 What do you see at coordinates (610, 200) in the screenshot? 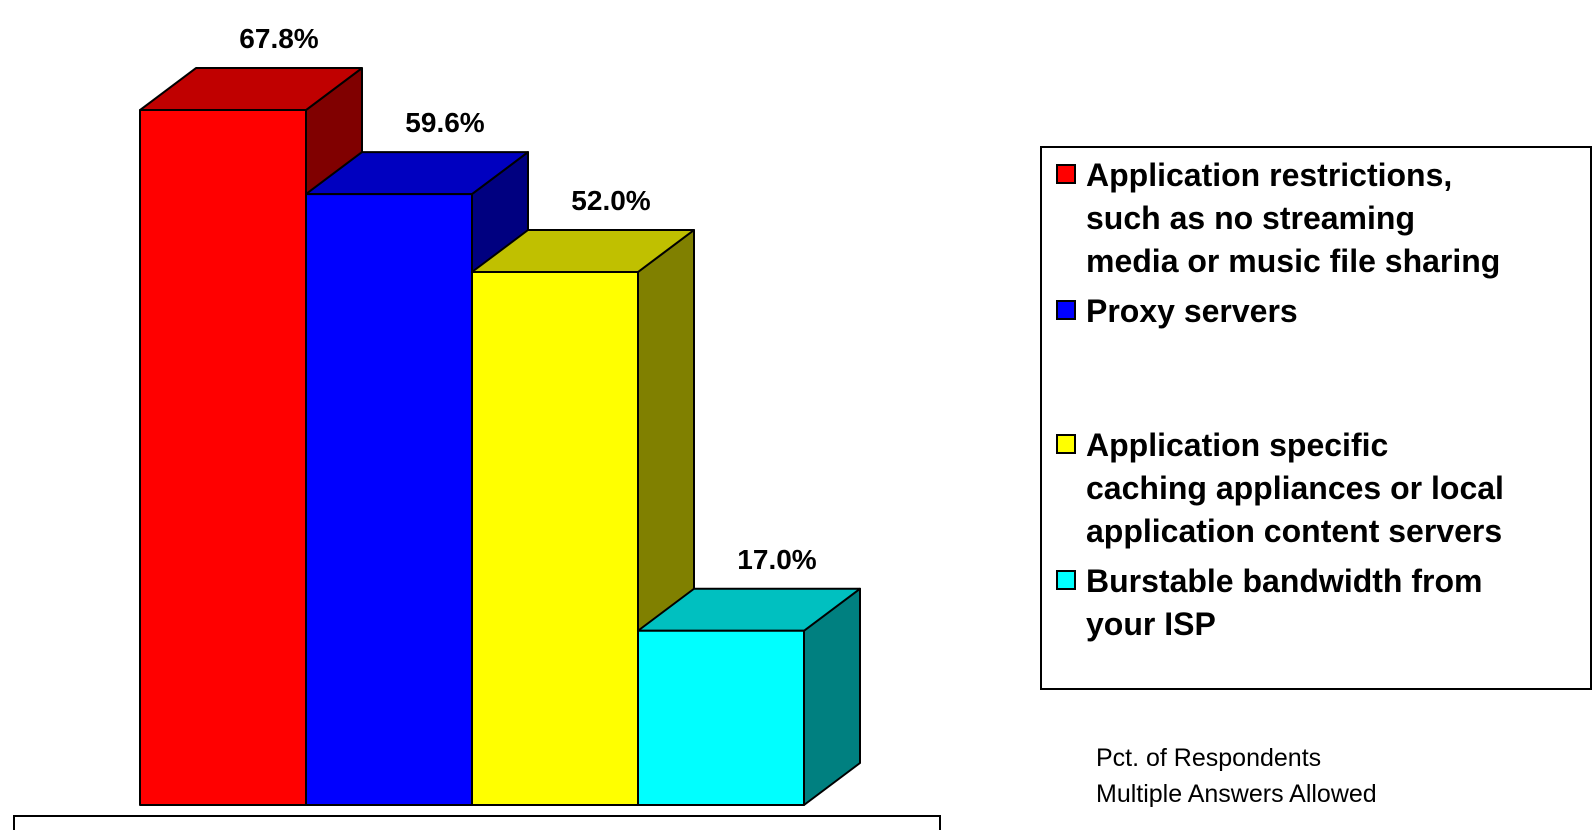
I see `data-label: 52.0%` at bounding box center [610, 200].